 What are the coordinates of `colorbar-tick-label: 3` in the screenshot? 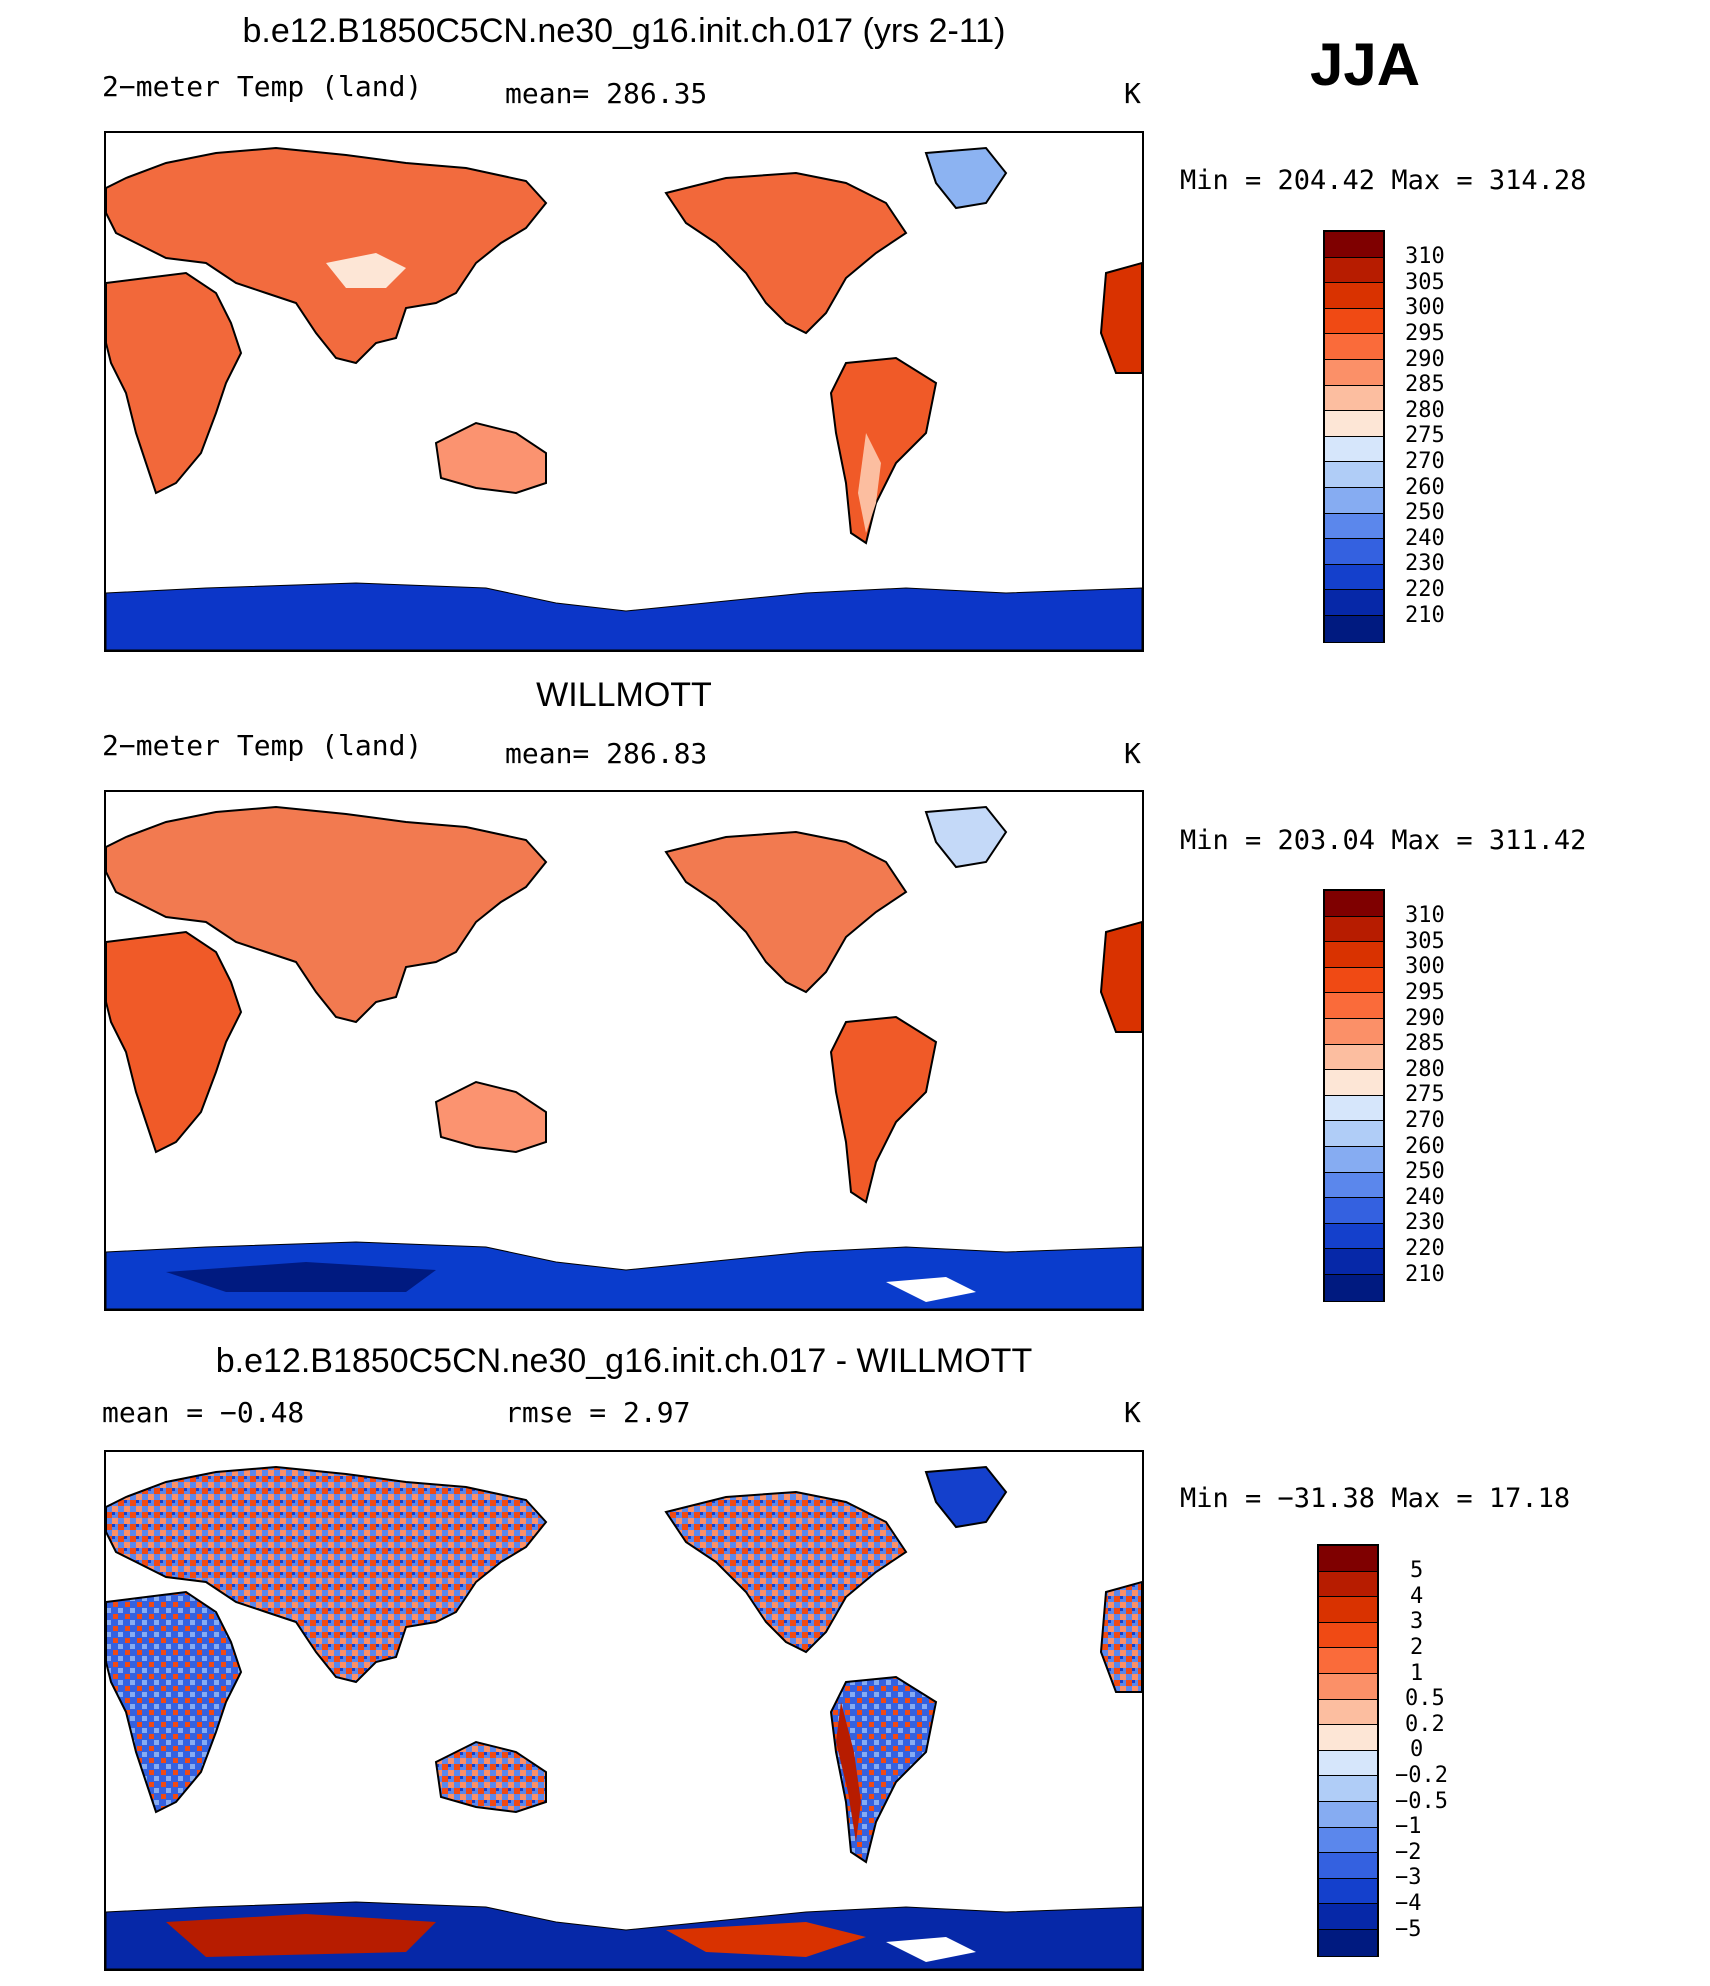 It's located at (1417, 1621).